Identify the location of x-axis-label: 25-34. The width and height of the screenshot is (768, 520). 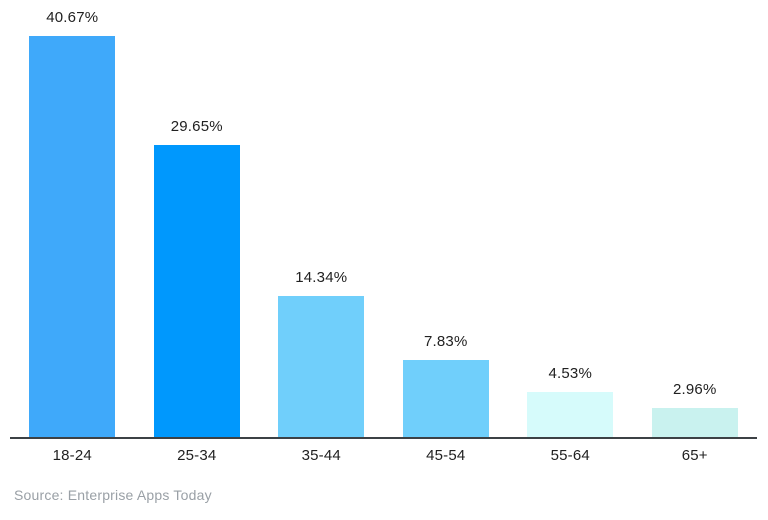
(197, 455).